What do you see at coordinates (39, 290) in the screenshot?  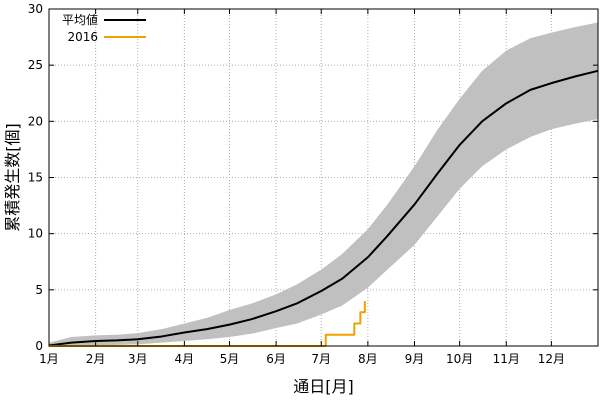 I see `y-tick-label: 5` at bounding box center [39, 290].